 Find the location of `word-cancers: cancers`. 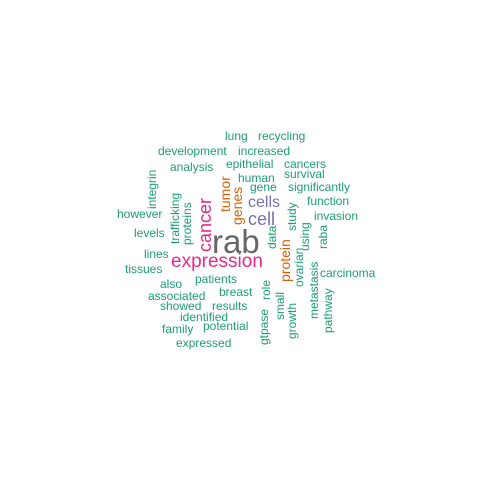

word-cancers: cancers is located at coordinates (305, 164).